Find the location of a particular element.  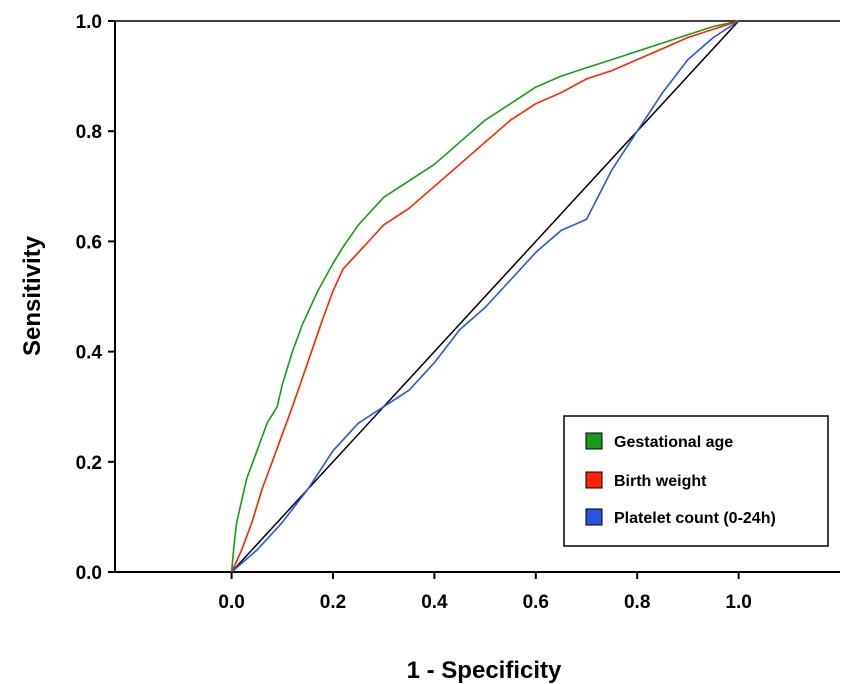

y-ticks: 0.0 0.2 0.4 0.6 0.8 1.0 is located at coordinates (95, 298).